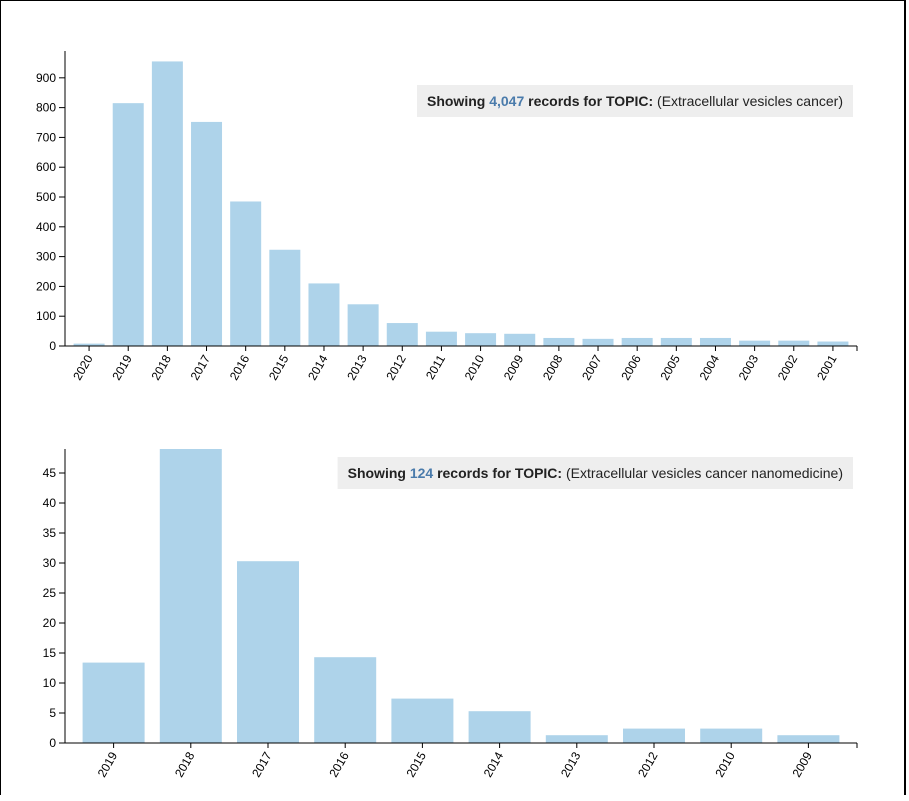  Describe the element at coordinates (435, 367) in the screenshot. I see `x-tick-label-2011: 2011` at that location.